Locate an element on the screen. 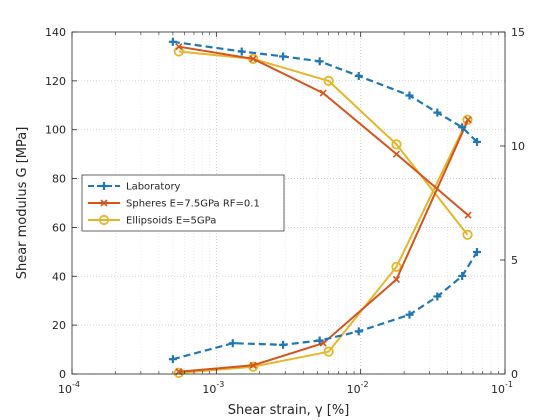  y-right-tick-label: 5 is located at coordinates (514, 260).